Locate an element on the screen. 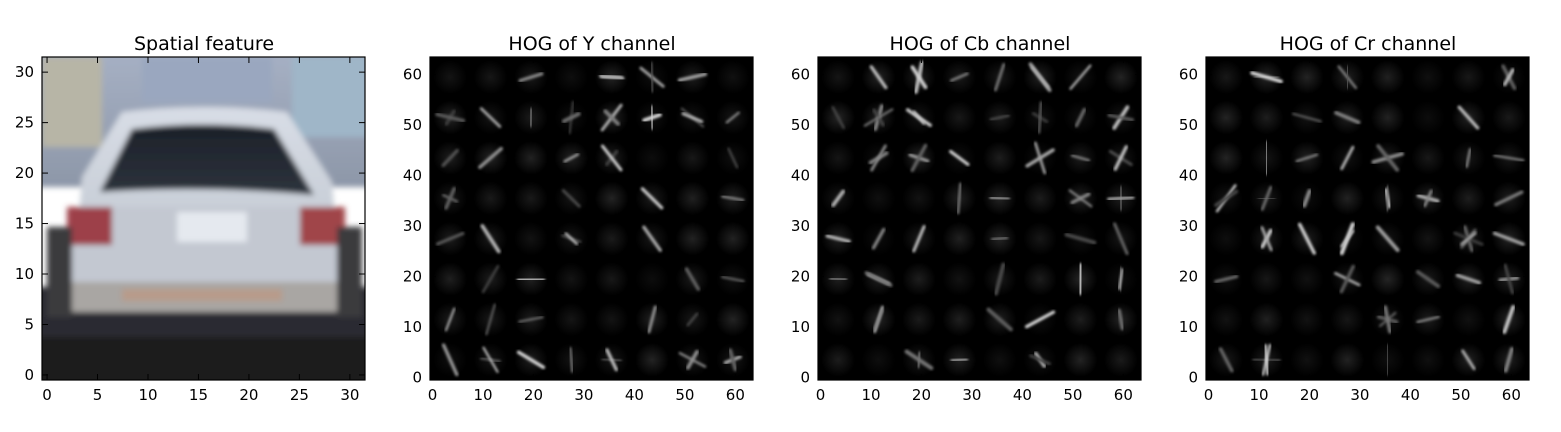  y-tick-label: 50 is located at coordinates (1188, 125).